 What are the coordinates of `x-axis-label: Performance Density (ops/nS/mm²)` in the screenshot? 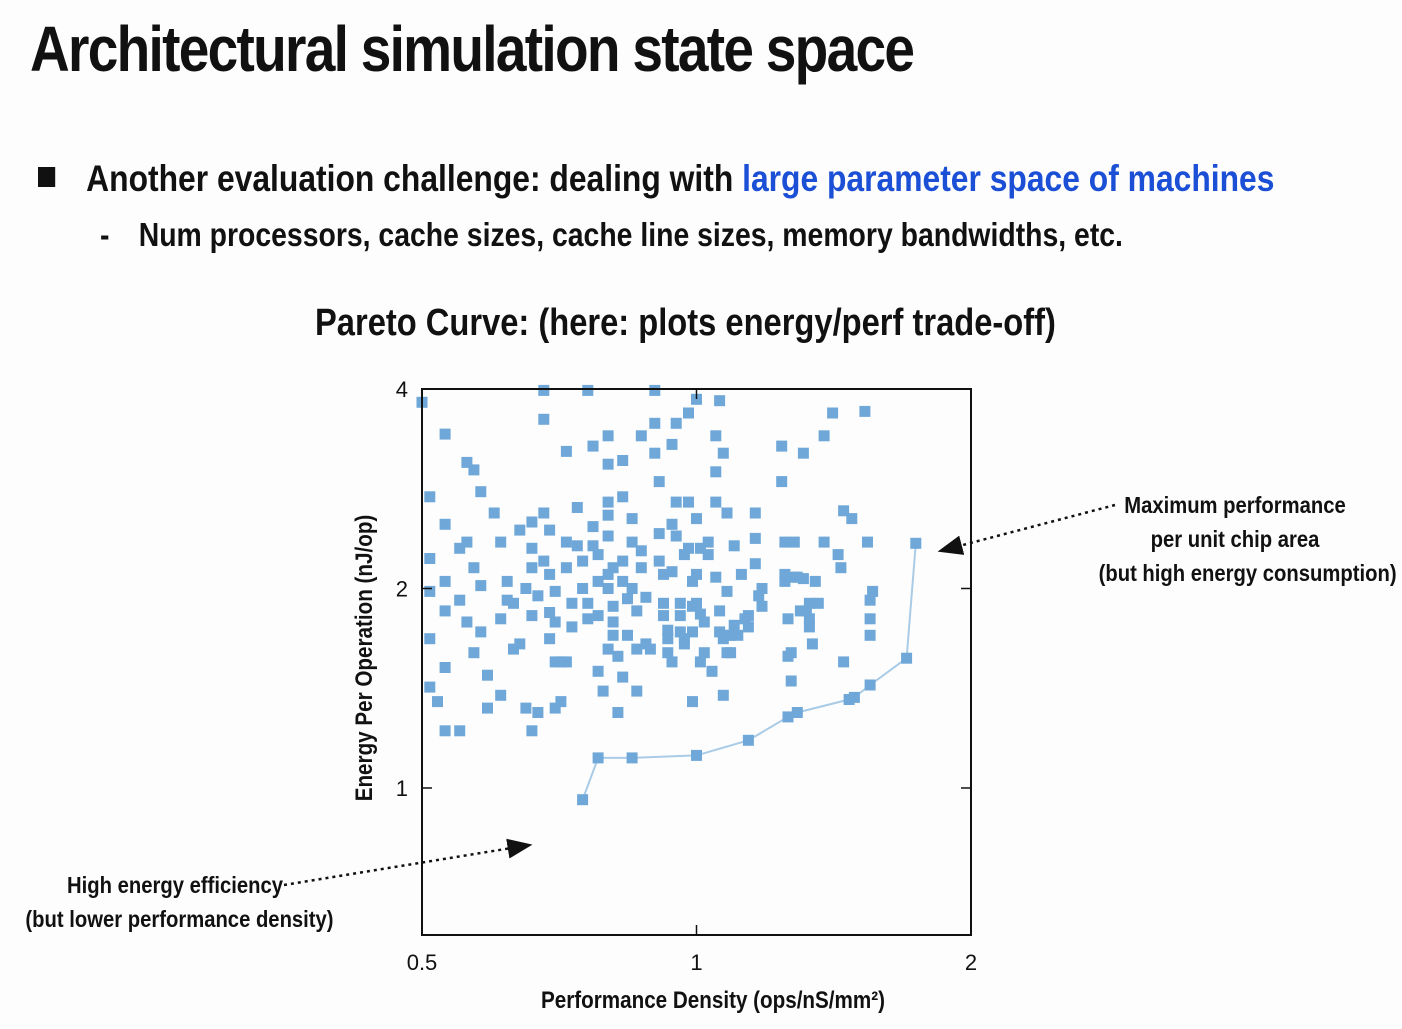 It's located at (713, 1000).